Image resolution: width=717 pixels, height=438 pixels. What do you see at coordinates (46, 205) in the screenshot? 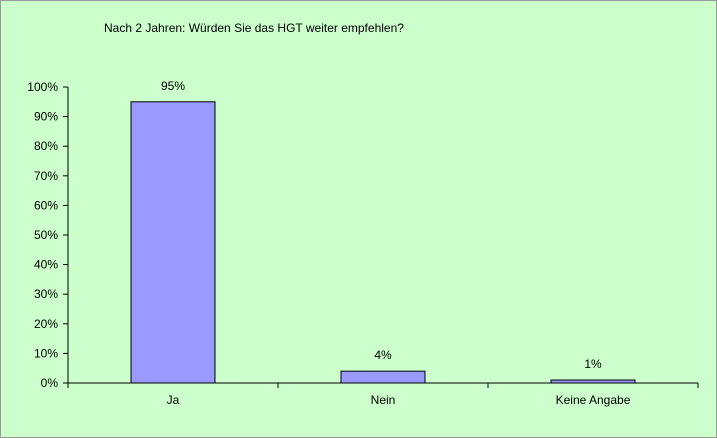
I see `y-tick-label: 60%` at bounding box center [46, 205].